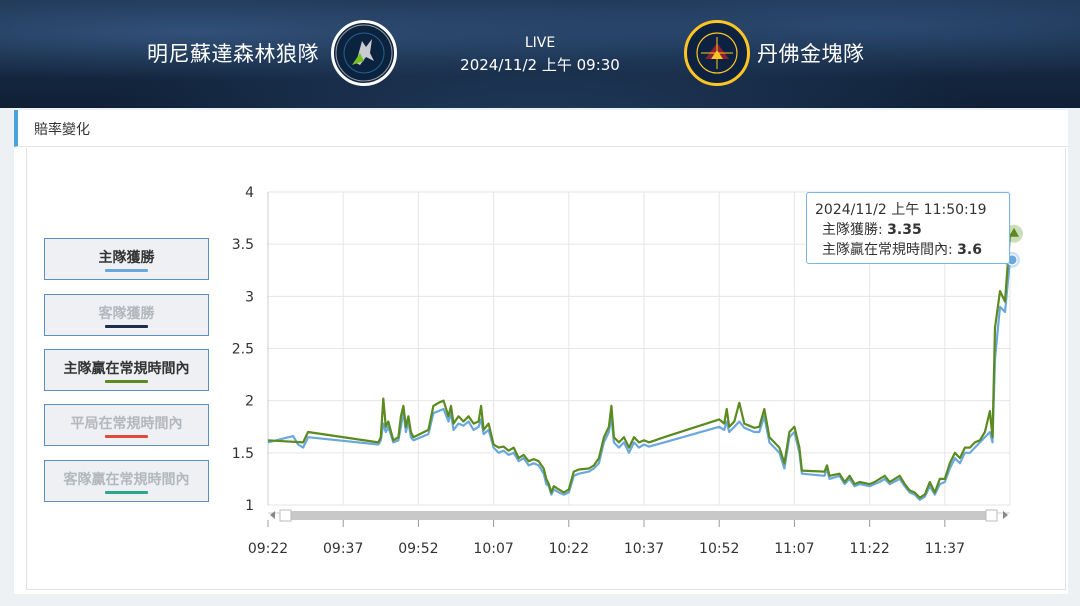 The height and width of the screenshot is (606, 1080). I want to click on x-tick-label: 09:22, so click(268, 549).